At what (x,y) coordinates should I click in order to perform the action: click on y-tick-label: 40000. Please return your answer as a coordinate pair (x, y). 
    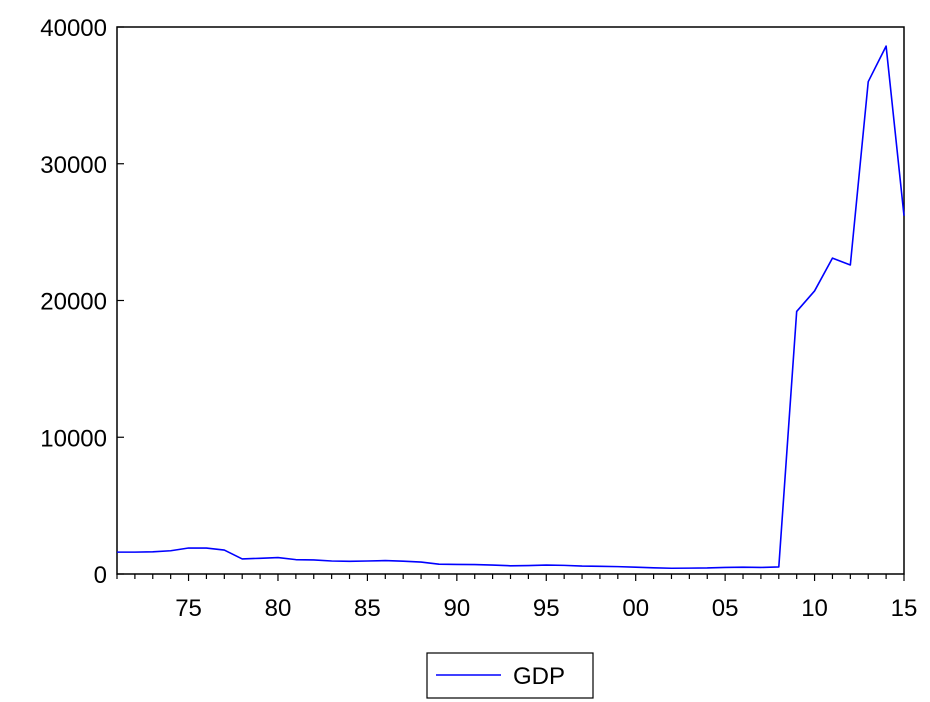
    Looking at the image, I should click on (73, 28).